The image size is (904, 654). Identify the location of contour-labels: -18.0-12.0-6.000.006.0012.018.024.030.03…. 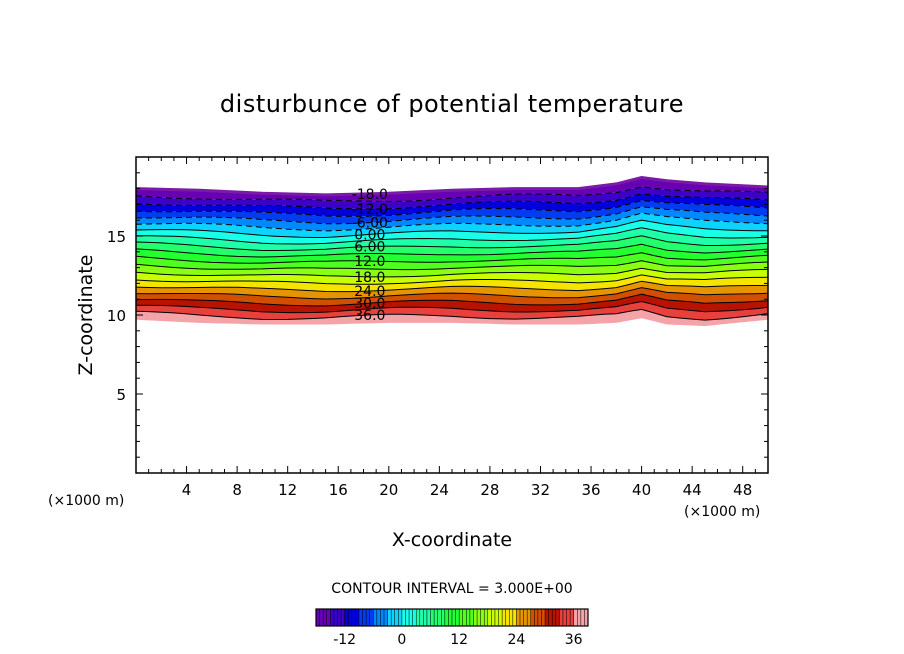
(370, 255).